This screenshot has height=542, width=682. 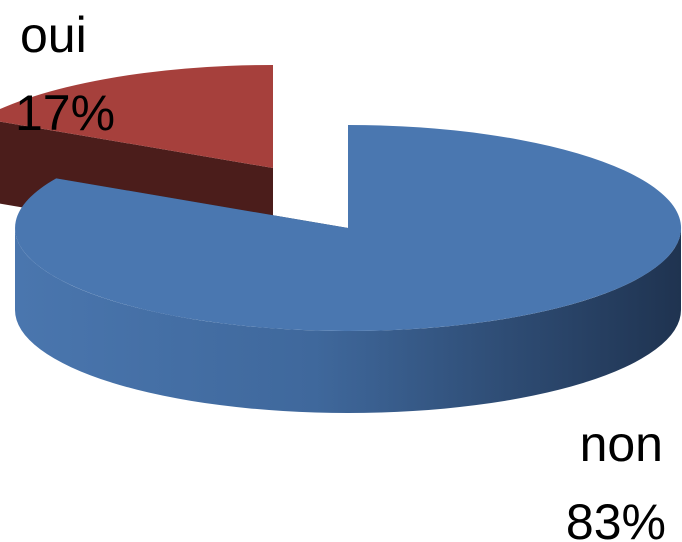 I want to click on slice-label-non: non, so click(x=621, y=444).